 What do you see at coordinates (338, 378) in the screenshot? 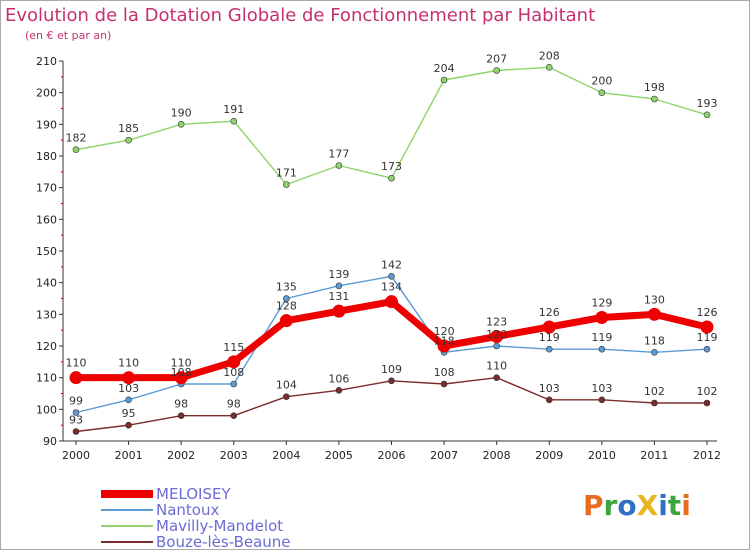
I see `data-label-bouze-l-s-beaune: 106` at bounding box center [338, 378].